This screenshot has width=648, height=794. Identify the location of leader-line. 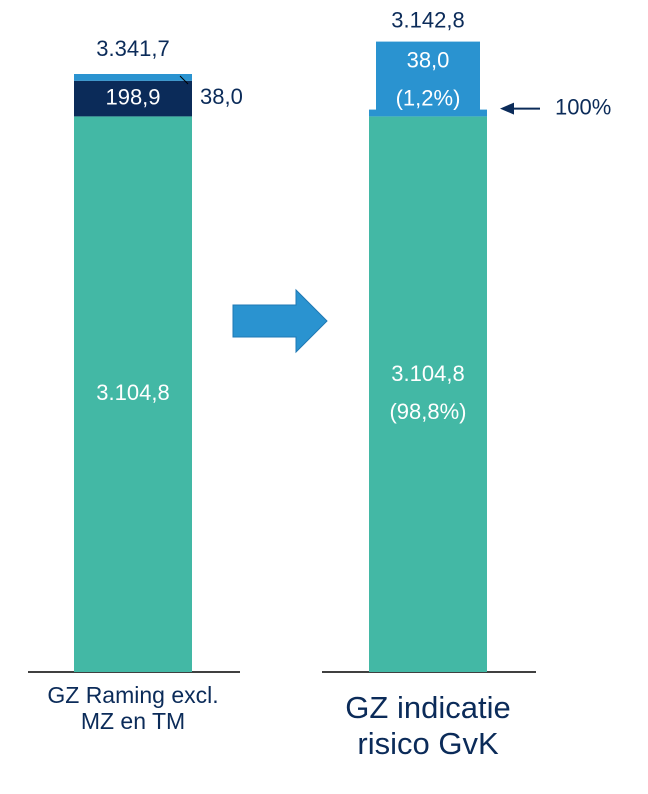
(184, 80).